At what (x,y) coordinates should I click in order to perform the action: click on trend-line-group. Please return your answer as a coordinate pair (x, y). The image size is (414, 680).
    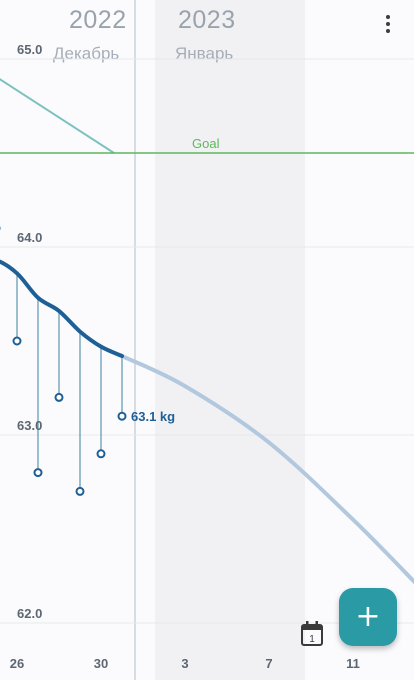
    Looking at the image, I should click on (62, 309).